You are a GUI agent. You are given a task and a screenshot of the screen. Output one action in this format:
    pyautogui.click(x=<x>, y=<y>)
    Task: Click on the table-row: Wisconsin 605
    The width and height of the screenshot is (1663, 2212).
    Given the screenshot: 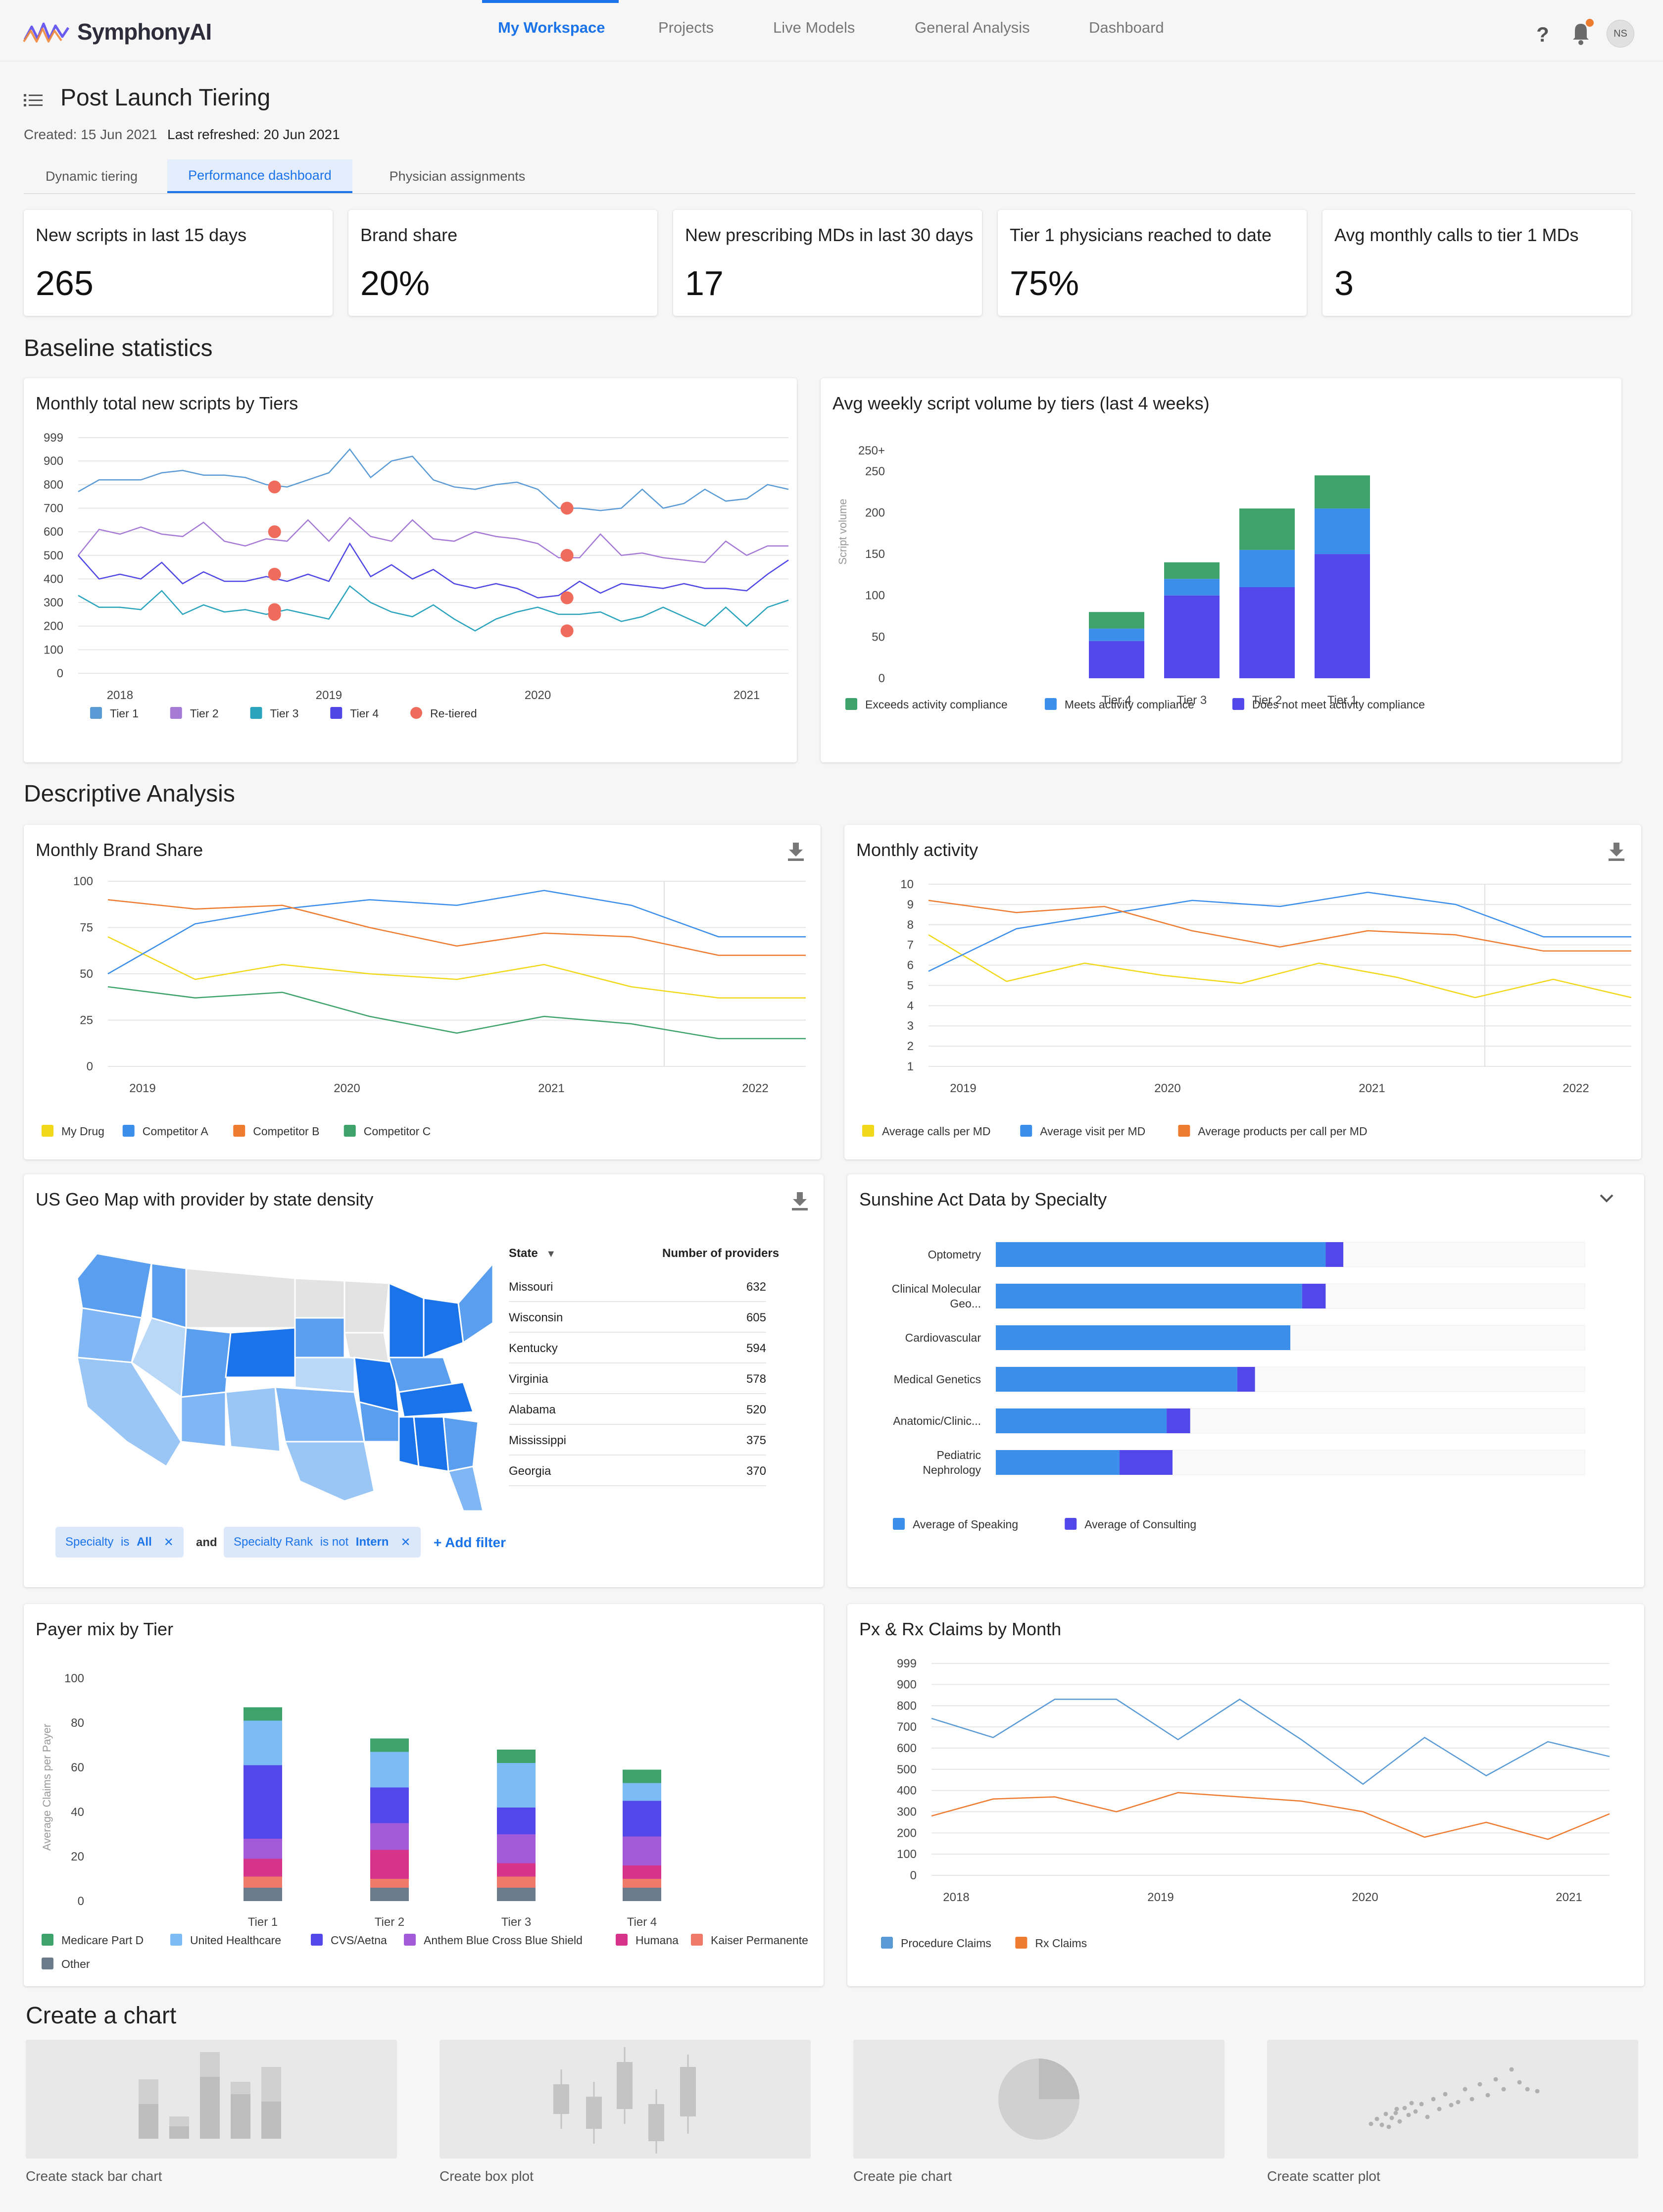 What is the action you would take?
    pyautogui.click(x=637, y=1318)
    